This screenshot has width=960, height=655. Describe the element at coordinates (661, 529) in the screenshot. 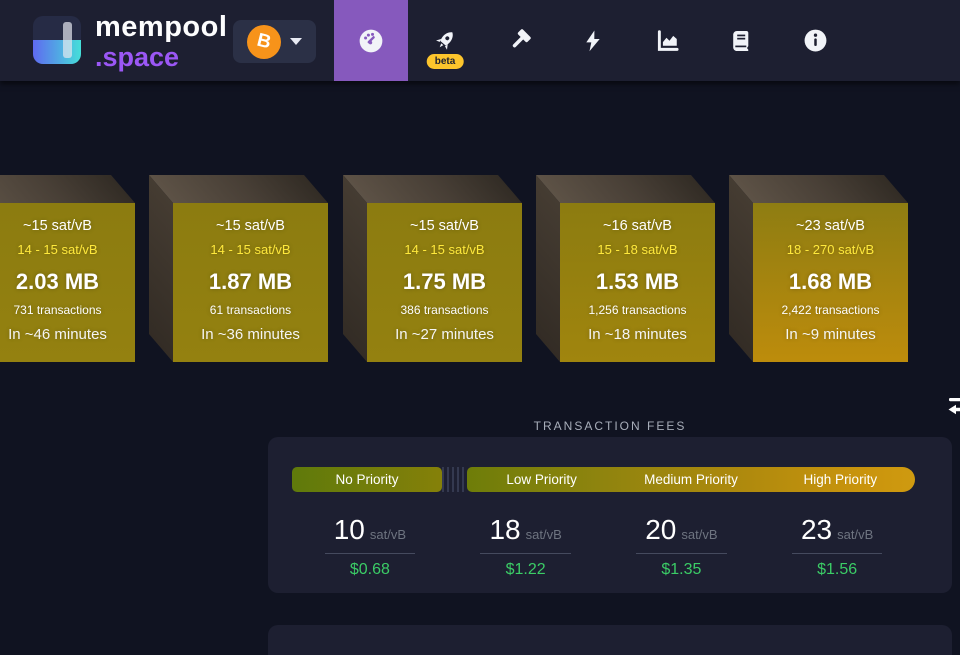

I see `fee-rate: 20` at that location.